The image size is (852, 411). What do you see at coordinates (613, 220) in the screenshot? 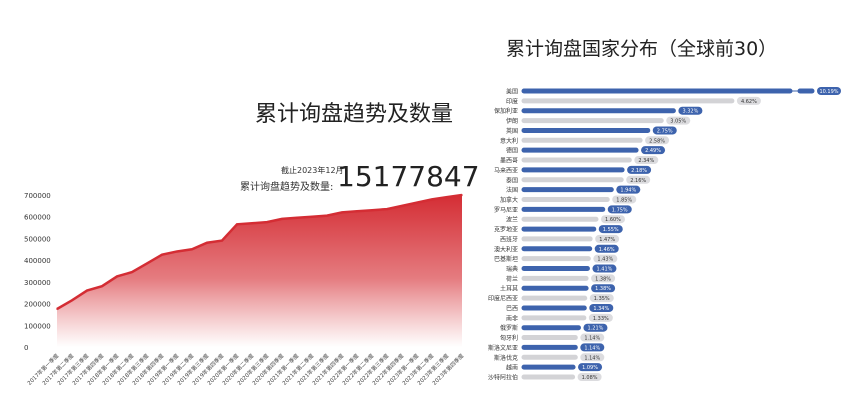
I see `value-label: 1.60%` at bounding box center [613, 220].